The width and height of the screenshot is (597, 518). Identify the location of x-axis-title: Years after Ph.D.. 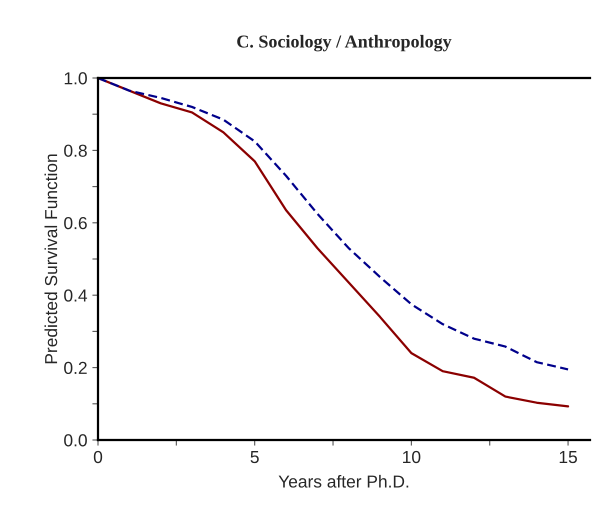
(343, 481).